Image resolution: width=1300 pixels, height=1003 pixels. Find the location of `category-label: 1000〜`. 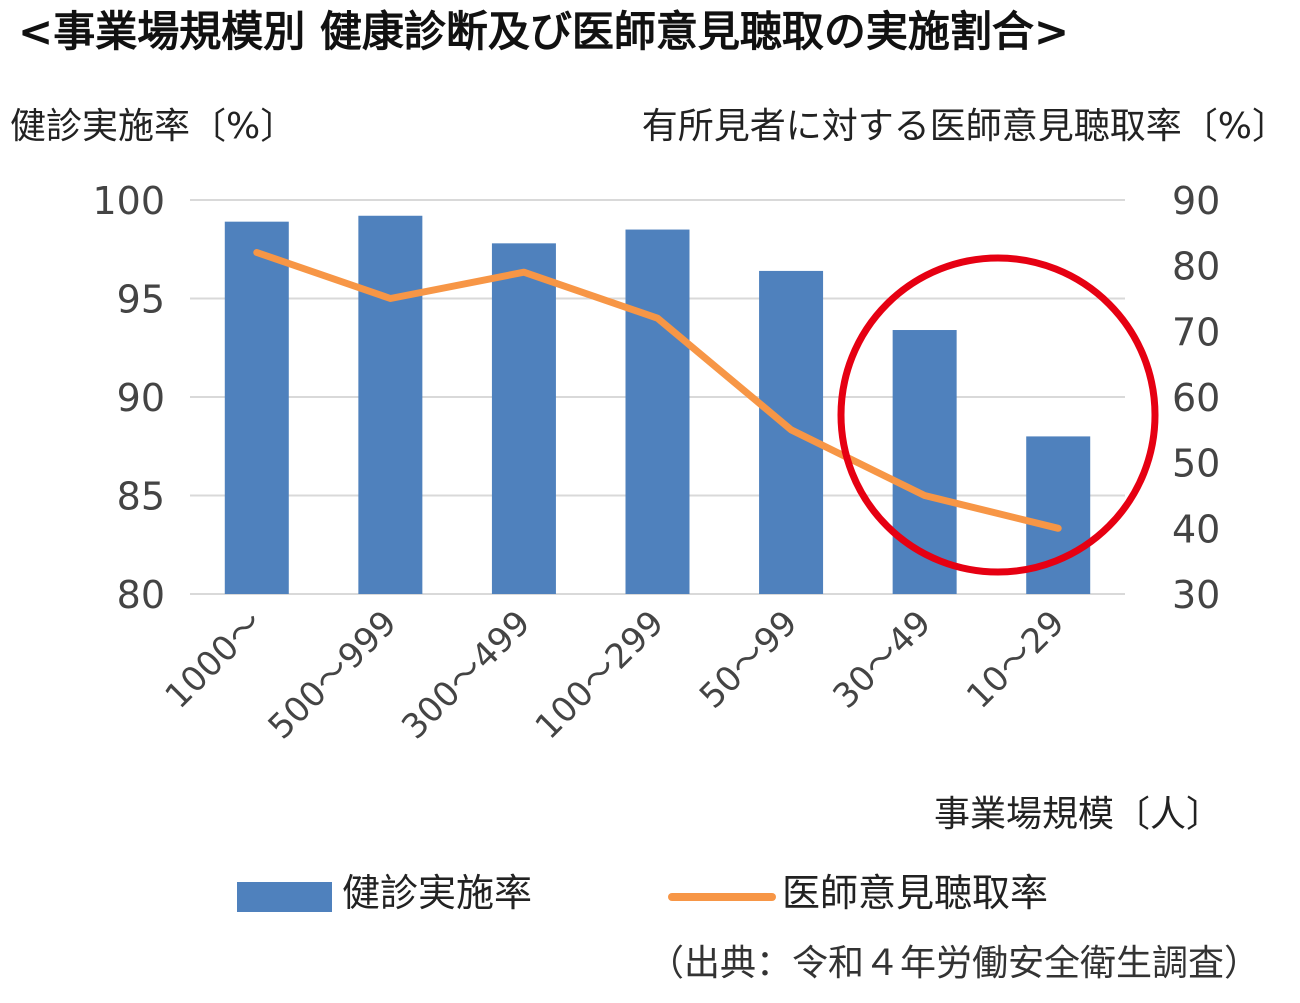

category-label: 1000〜 is located at coordinates (215, 660).